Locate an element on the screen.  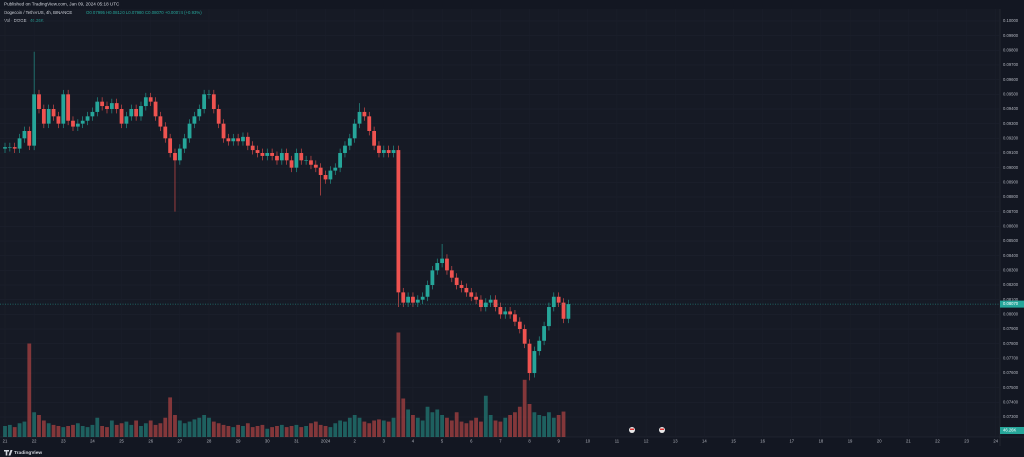
y-tick-label: 0.07600 is located at coordinates (1011, 372).